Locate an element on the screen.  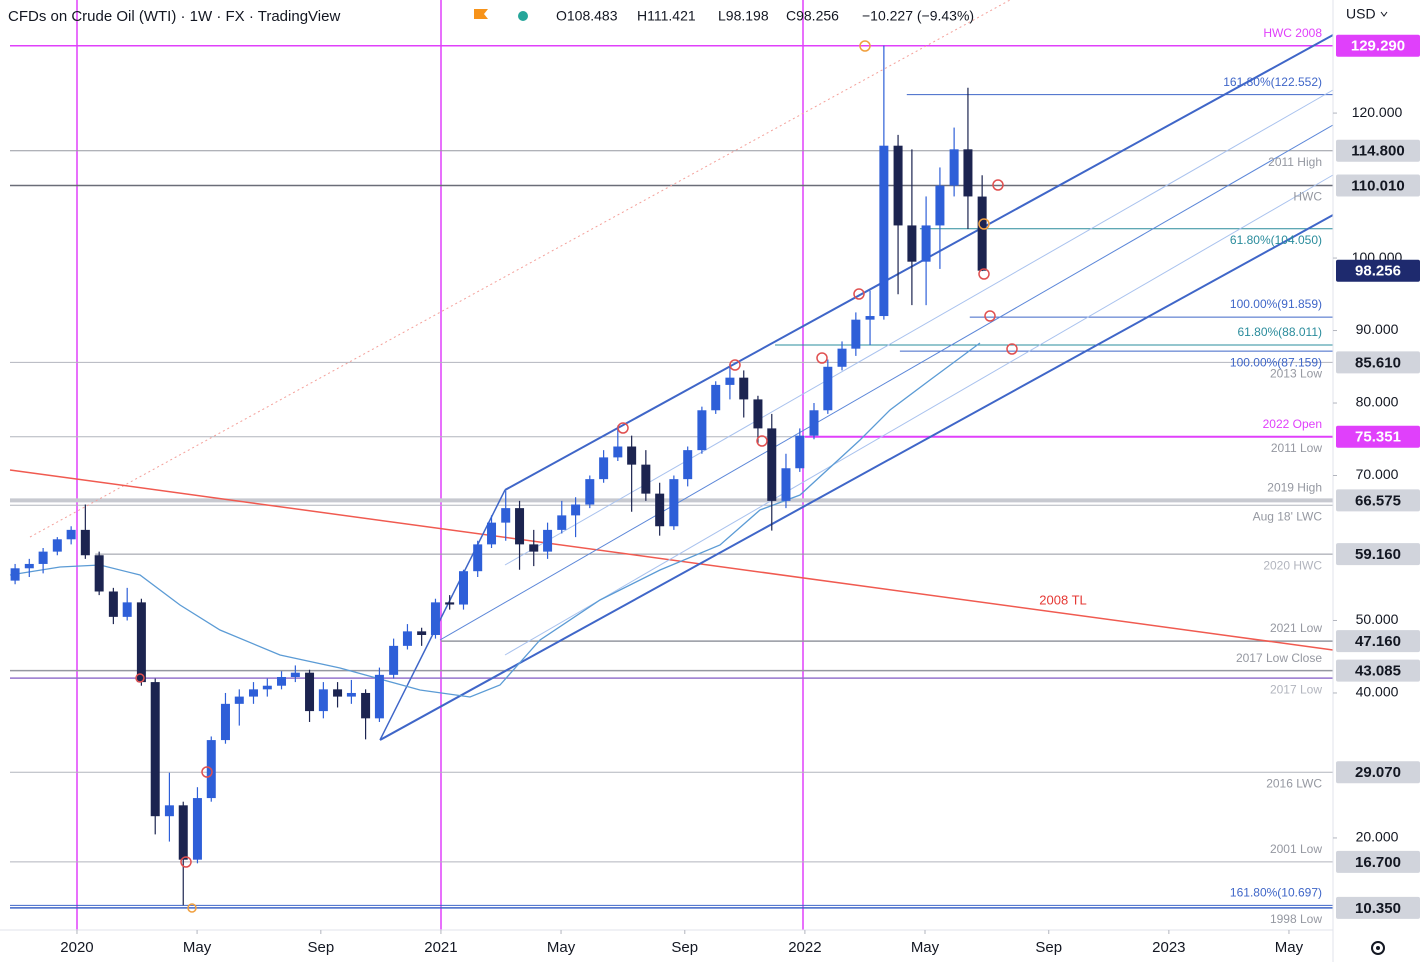
gear-center is located at coordinates (1378, 948).